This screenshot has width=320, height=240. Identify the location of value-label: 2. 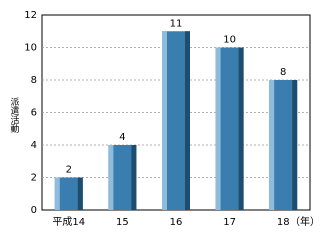
(69, 170).